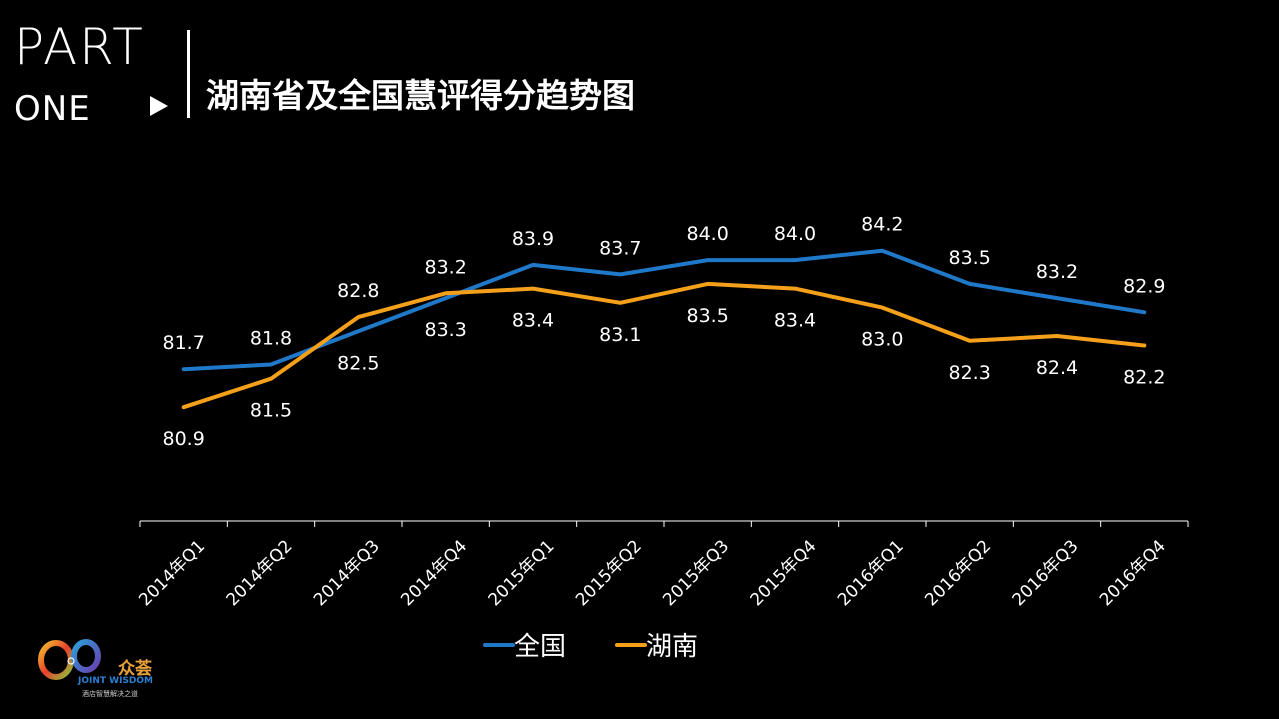 This screenshot has width=1279, height=719. What do you see at coordinates (871, 573) in the screenshot?
I see `x-tick-label: 2016年Q1` at bounding box center [871, 573].